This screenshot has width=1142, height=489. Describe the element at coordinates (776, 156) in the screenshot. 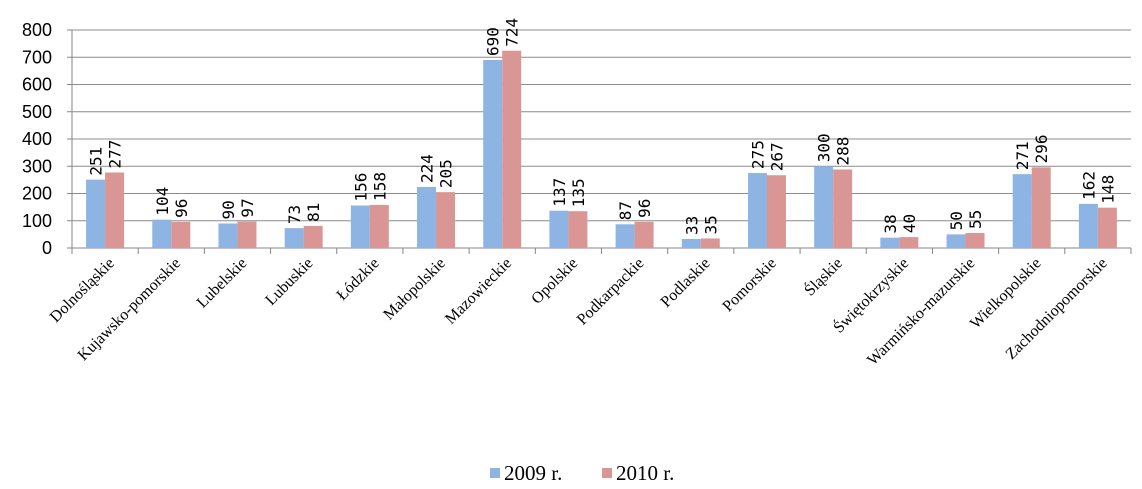

I see `data-label: 267` at that location.